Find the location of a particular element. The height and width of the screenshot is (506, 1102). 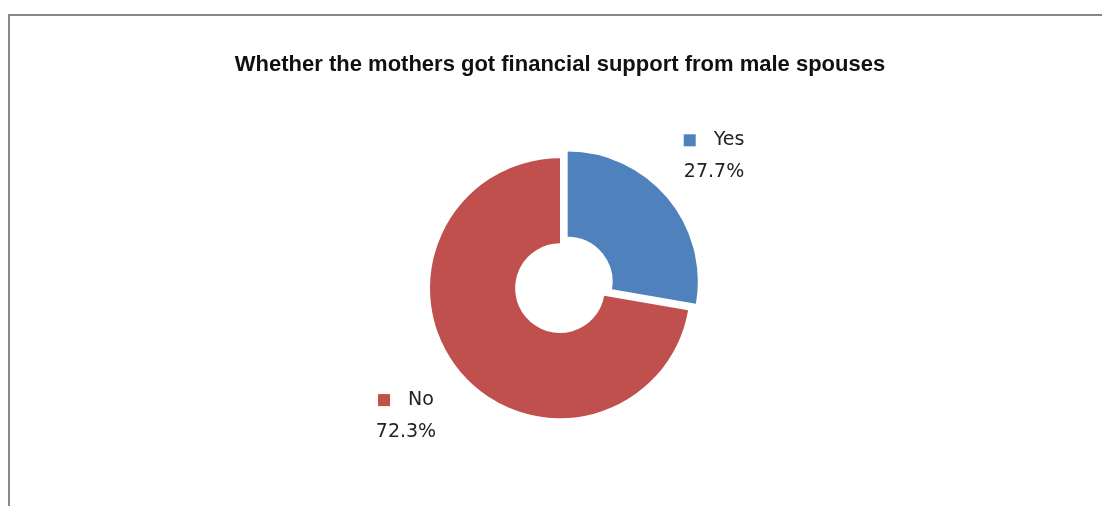

data-label: 27.7% is located at coordinates (714, 170).